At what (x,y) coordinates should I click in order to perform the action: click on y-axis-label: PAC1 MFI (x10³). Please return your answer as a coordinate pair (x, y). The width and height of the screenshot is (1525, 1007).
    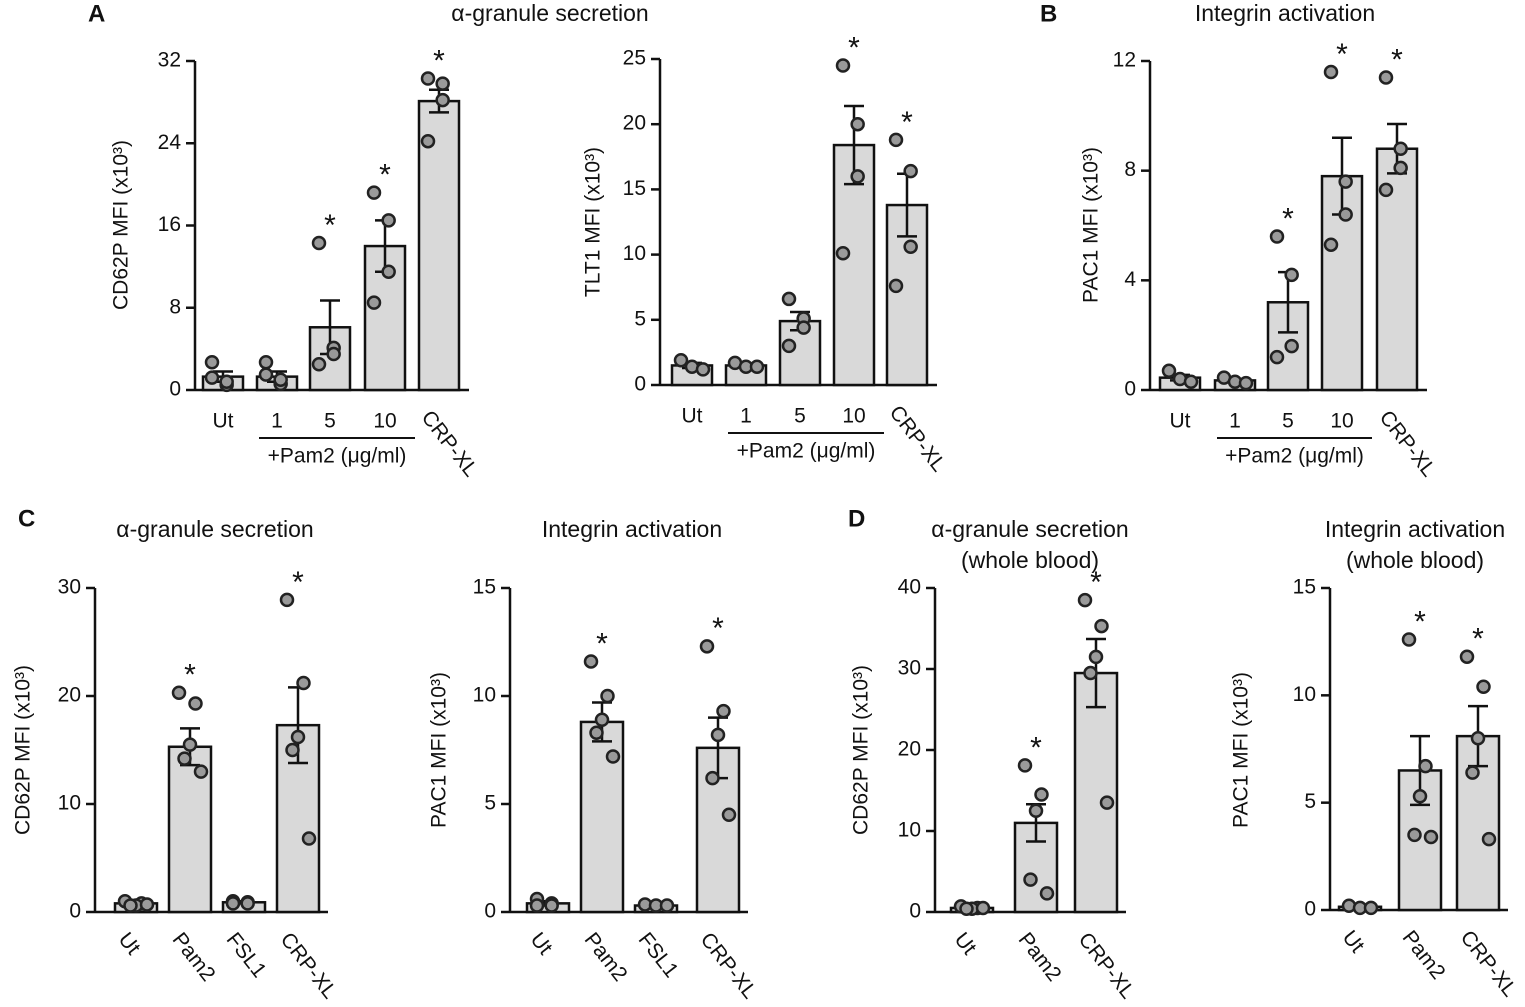
    Looking at the image, I should click on (1091, 225).